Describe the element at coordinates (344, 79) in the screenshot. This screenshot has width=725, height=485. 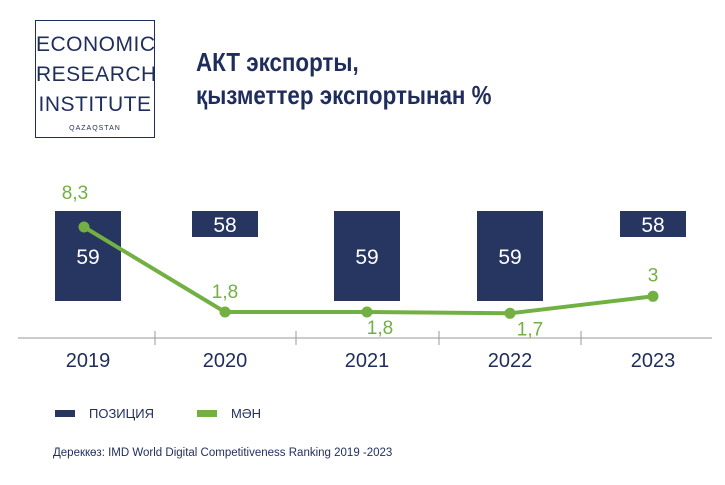
I see `chart-title: АКТ экспорты, қызметтер экспортынан %` at that location.